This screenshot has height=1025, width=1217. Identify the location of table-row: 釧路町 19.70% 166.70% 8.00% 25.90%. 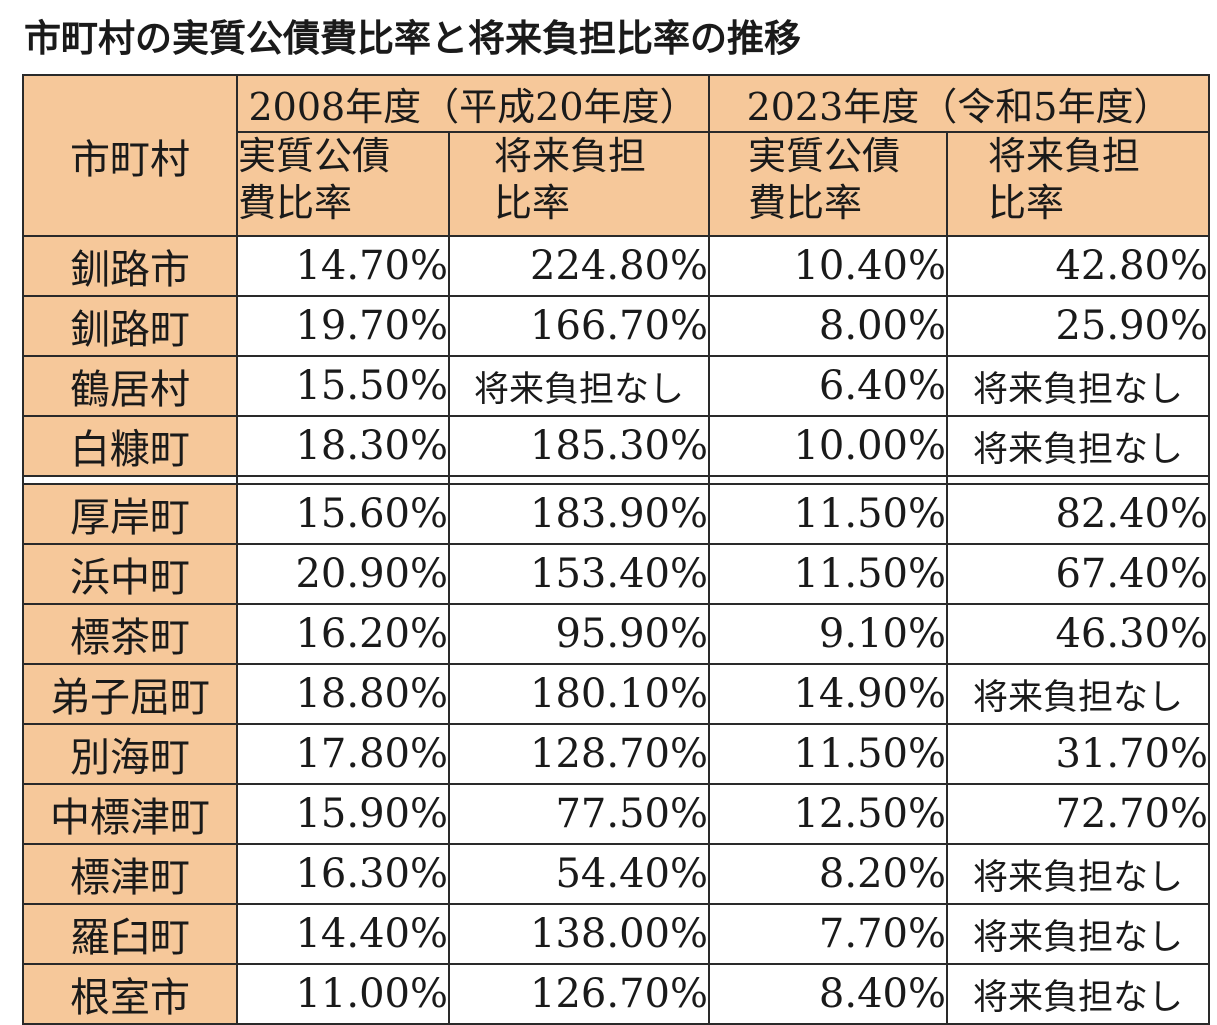
(616, 326).